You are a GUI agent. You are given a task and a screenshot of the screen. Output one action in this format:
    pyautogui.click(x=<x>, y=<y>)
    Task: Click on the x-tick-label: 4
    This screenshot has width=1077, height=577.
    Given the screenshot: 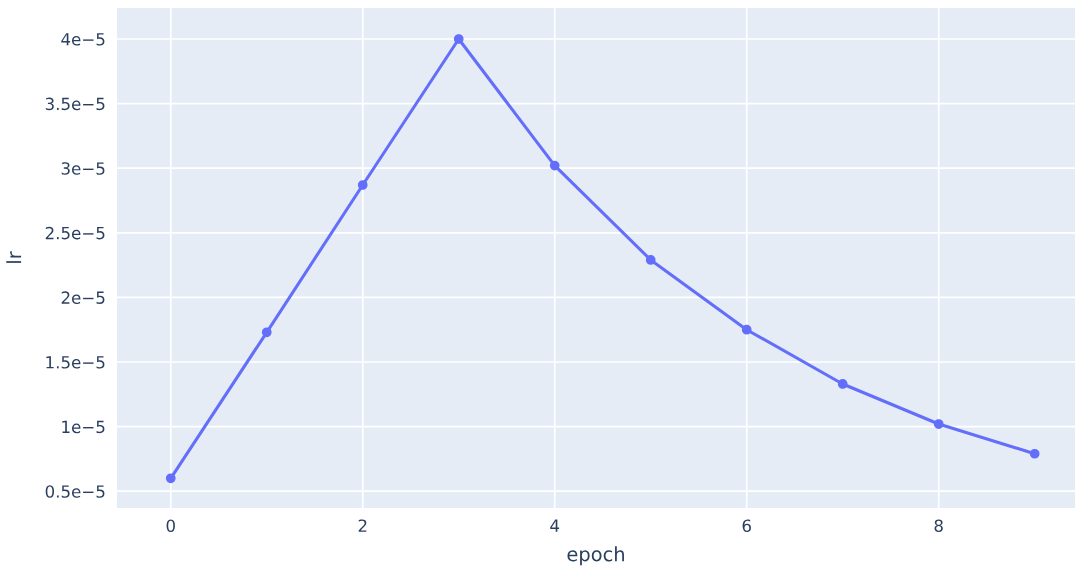 What is the action you would take?
    pyautogui.click(x=555, y=525)
    